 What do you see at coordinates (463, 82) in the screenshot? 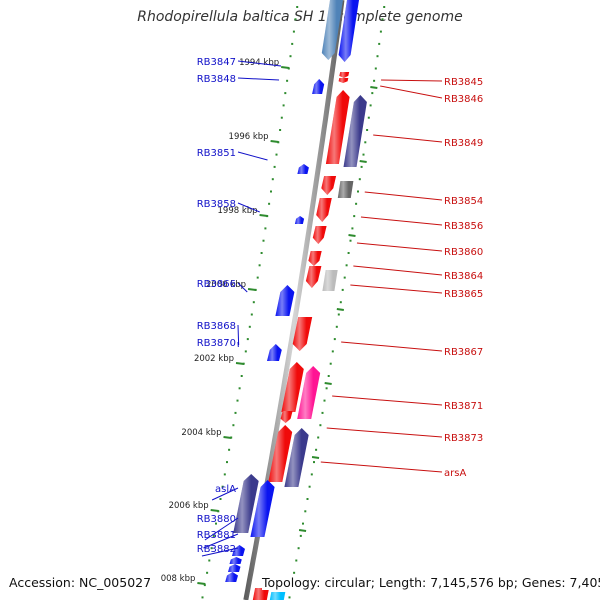
I see `right-gene-label: RB3845` at bounding box center [463, 82].